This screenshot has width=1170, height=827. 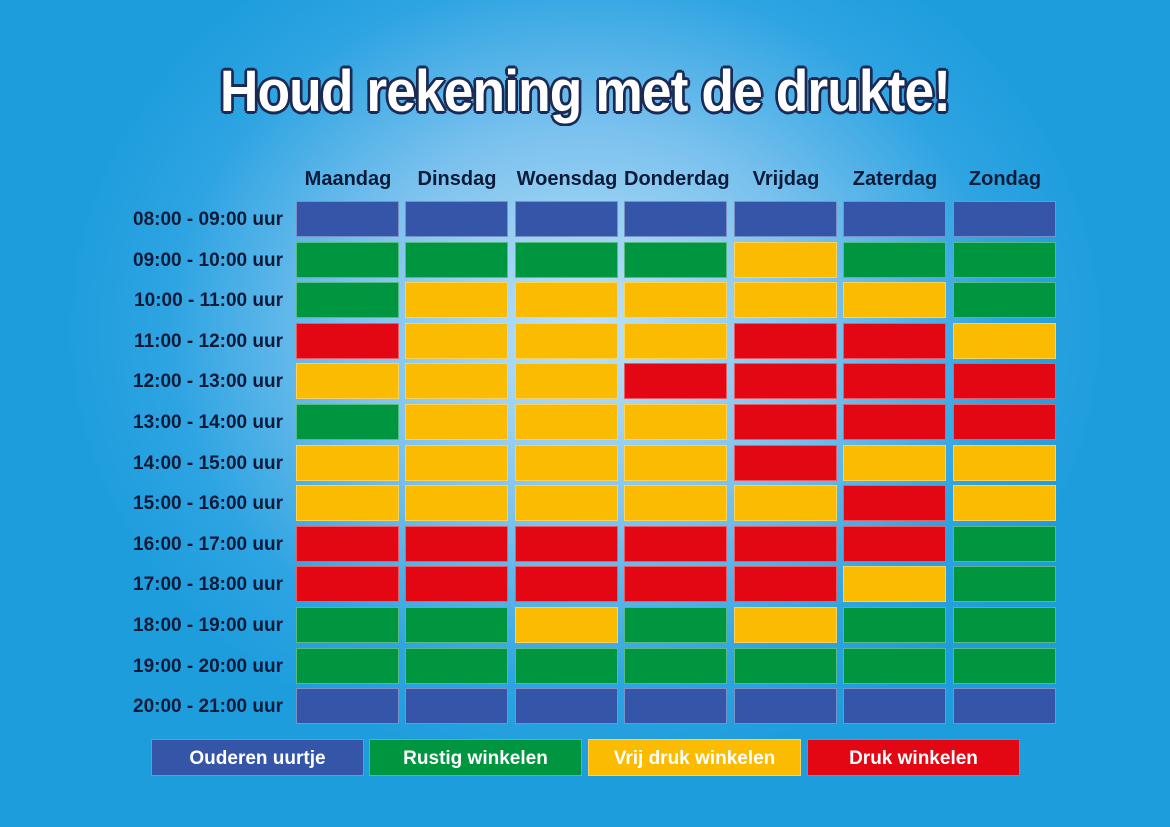 What do you see at coordinates (694, 757) in the screenshot?
I see `legend-item-v: Vrij druk winkelen` at bounding box center [694, 757].